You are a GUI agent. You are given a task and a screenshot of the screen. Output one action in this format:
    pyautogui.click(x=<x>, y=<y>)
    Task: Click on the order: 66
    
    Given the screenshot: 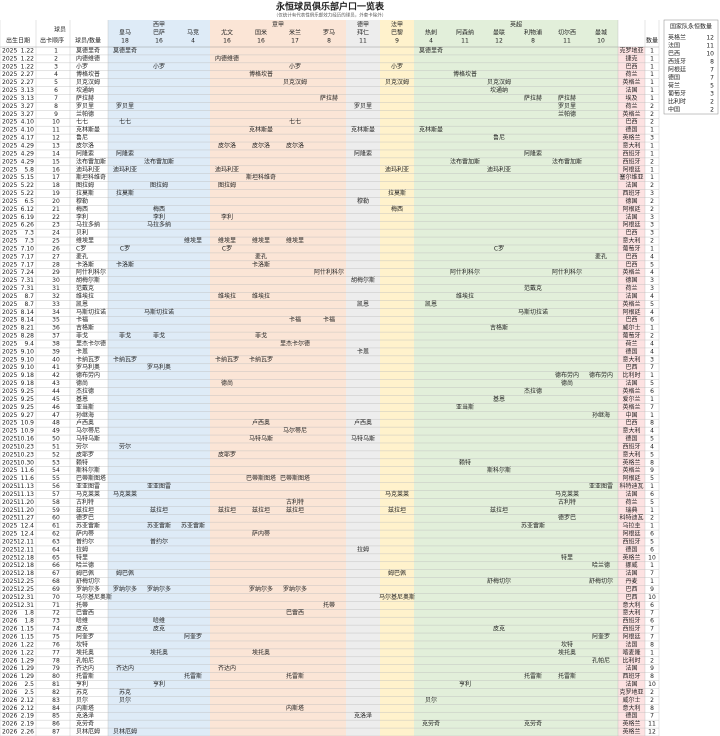 What is the action you would take?
    pyautogui.click(x=56, y=565)
    